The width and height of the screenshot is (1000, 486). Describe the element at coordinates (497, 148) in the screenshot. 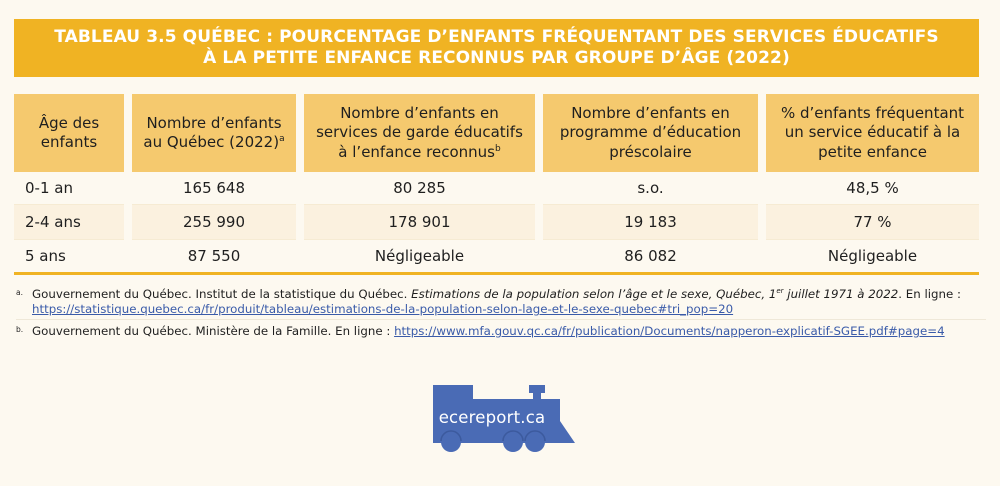

I see `footnote-ref-b: b` at that location.